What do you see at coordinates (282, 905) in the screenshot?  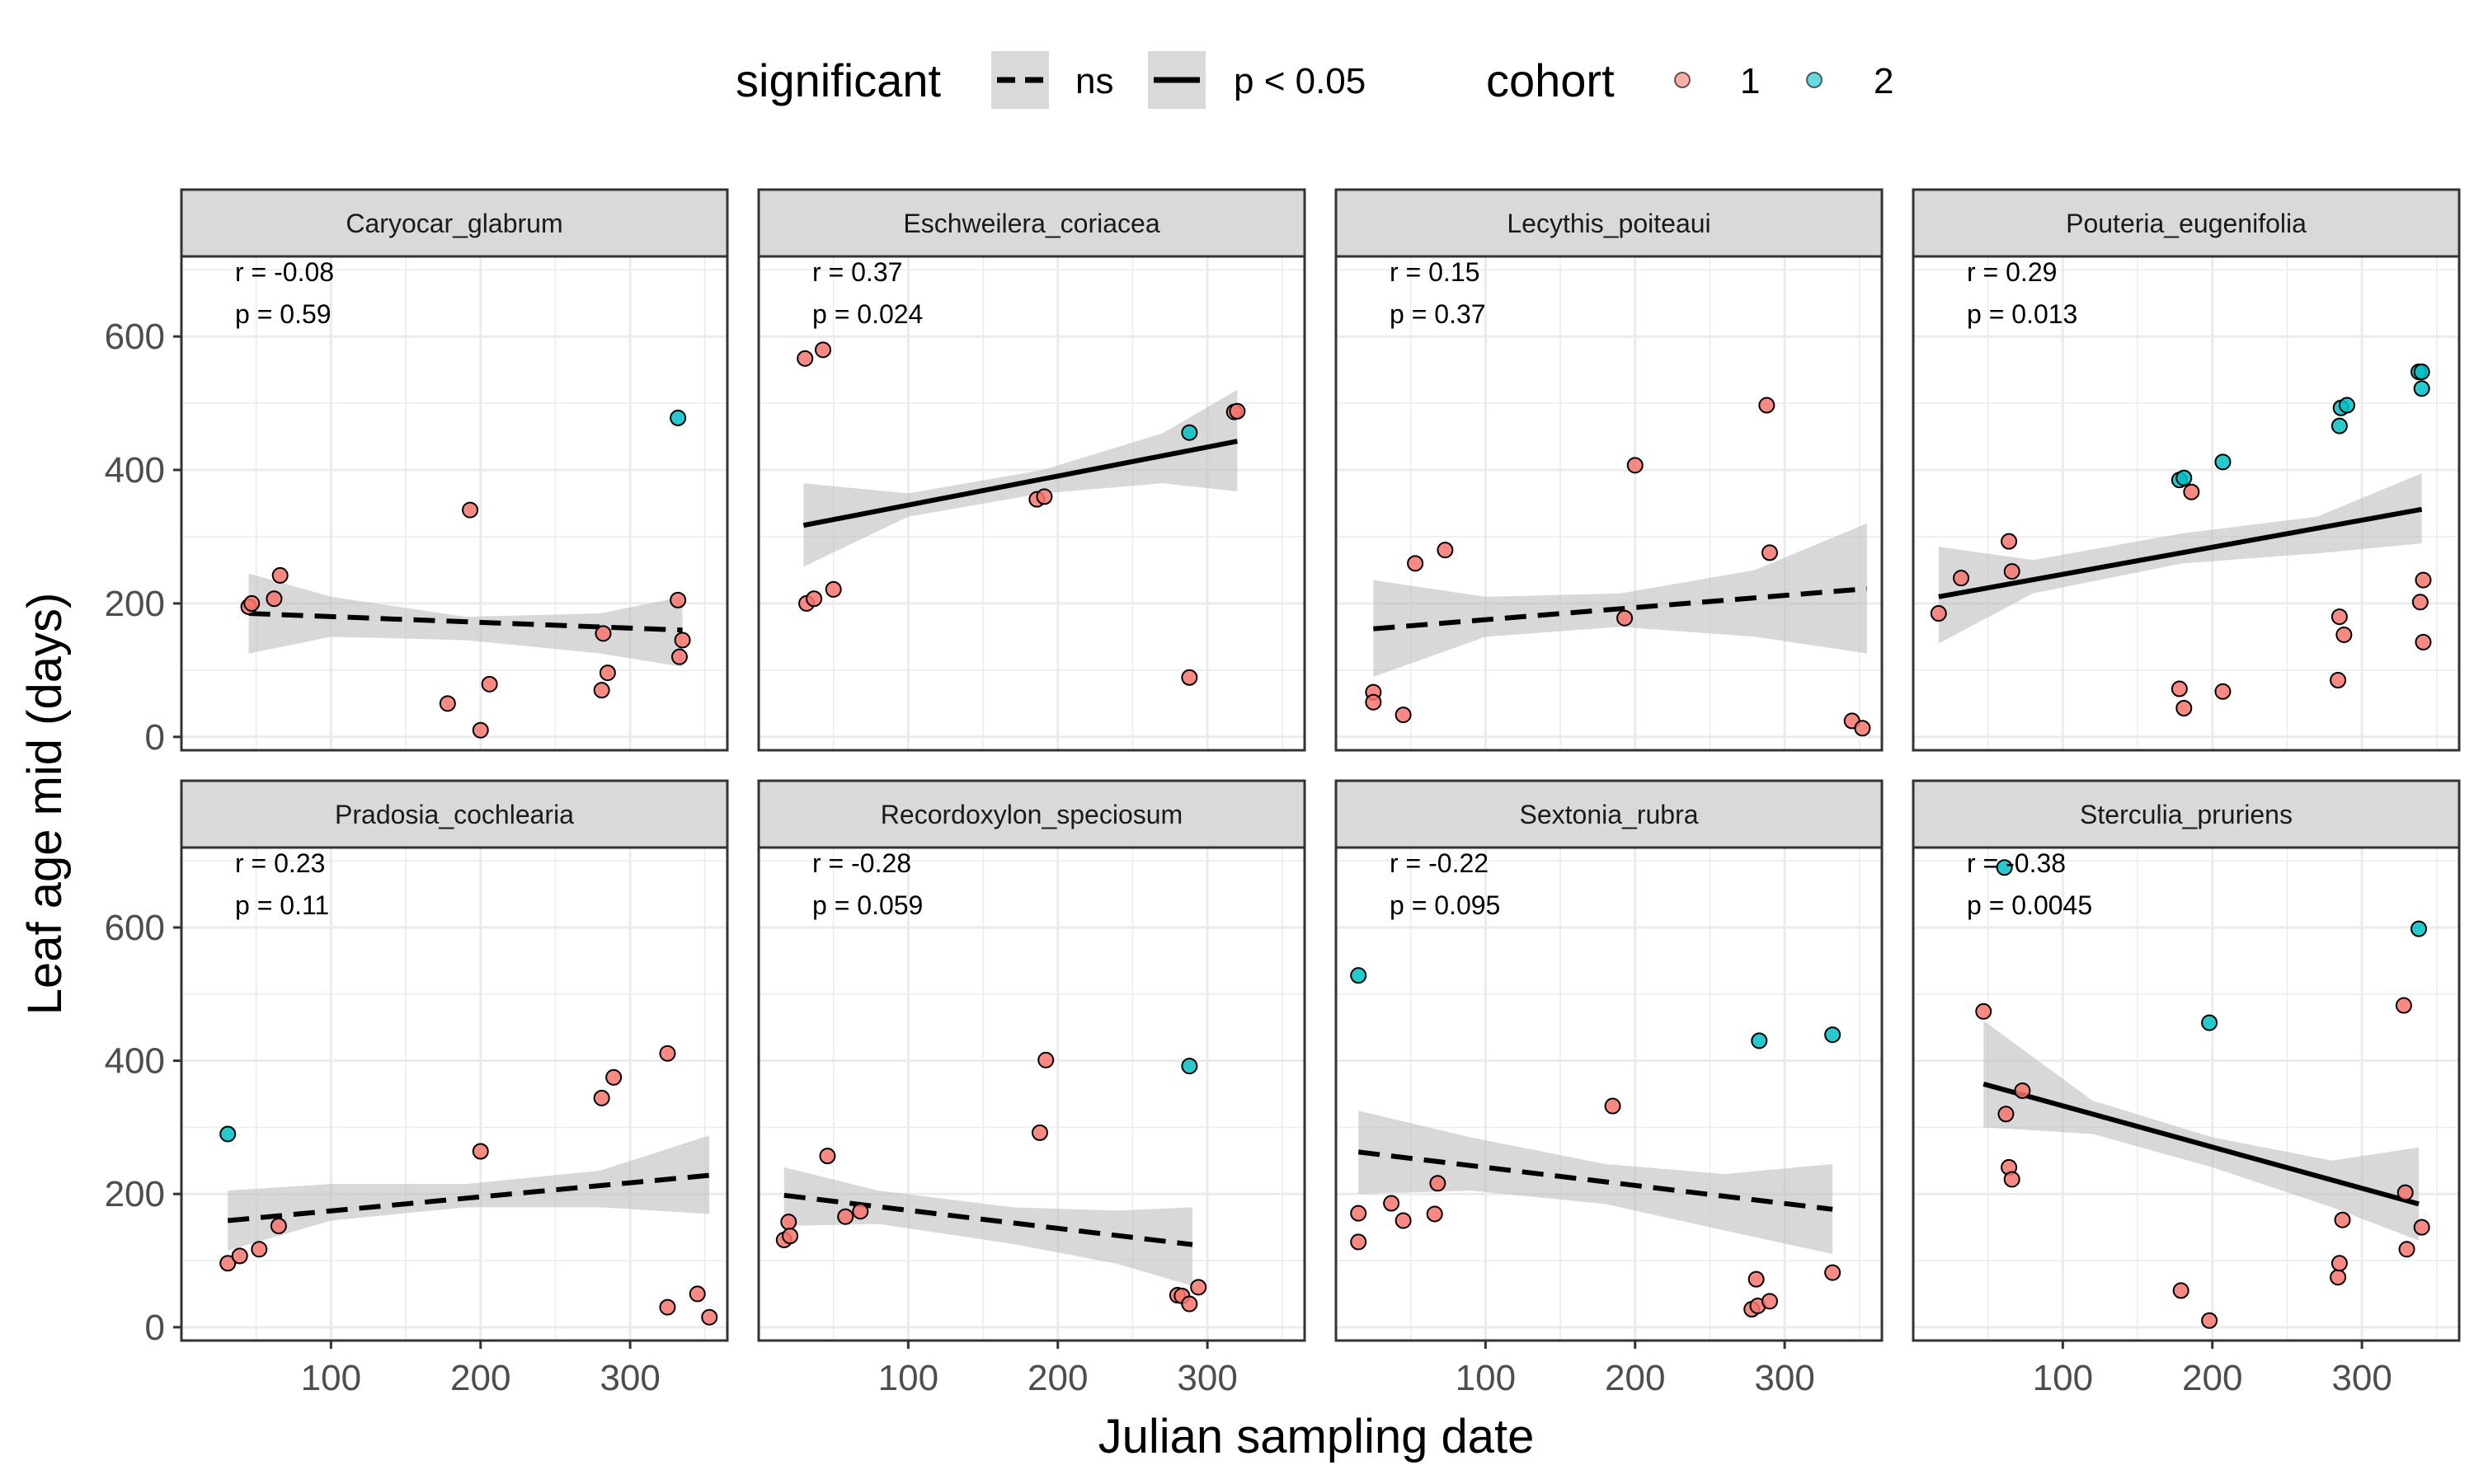 I see `stat-p-label: p = 0.11` at bounding box center [282, 905].